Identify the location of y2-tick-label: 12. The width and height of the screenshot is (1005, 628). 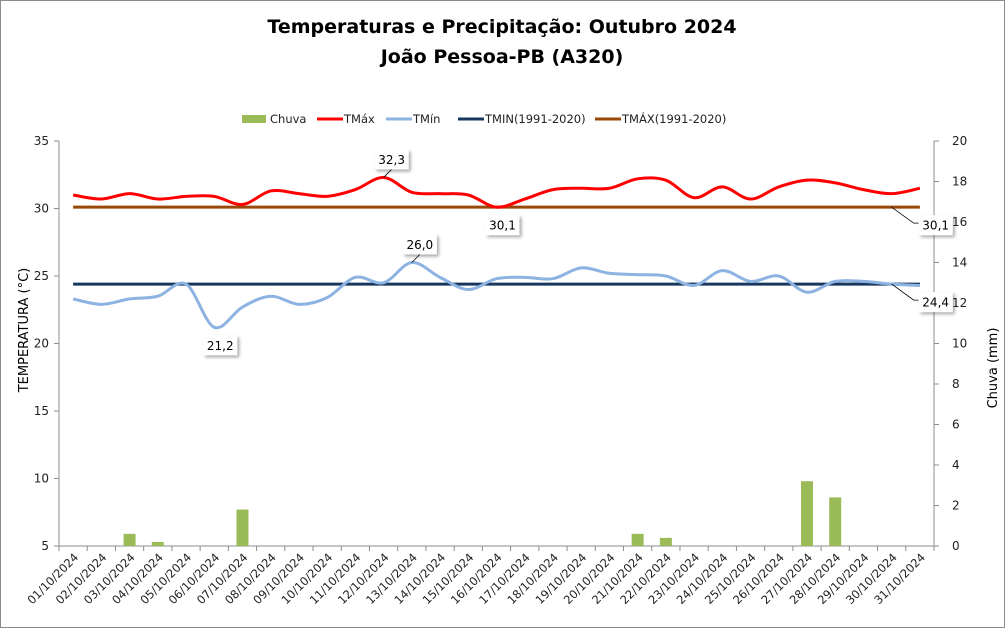
(959, 303).